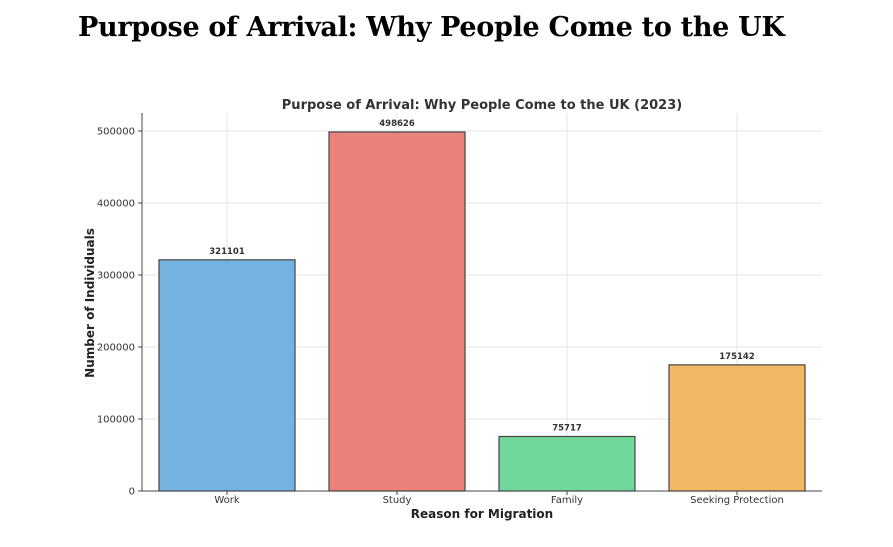 The image size is (893, 547). What do you see at coordinates (132, 492) in the screenshot?
I see `y-tick-label: 0` at bounding box center [132, 492].